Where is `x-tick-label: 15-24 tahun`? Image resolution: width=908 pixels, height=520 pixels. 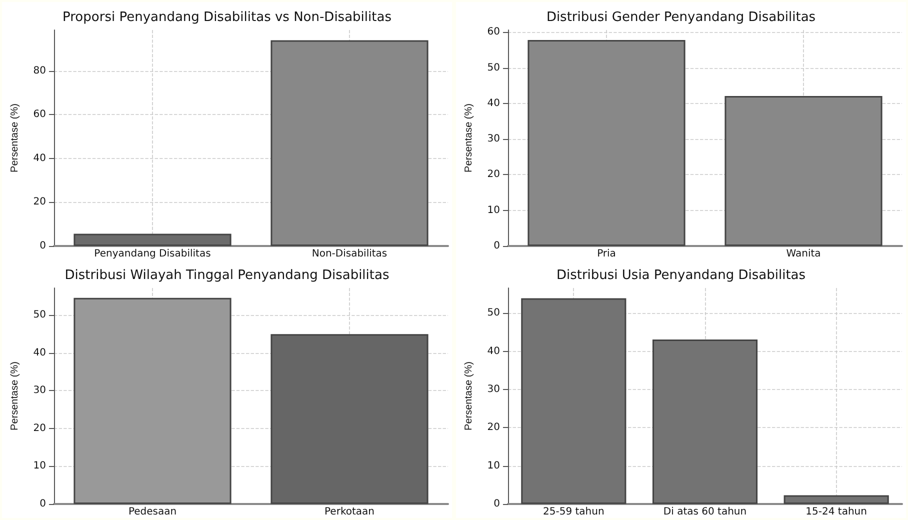 x-tick-label: 15-24 tahun is located at coordinates (836, 512).